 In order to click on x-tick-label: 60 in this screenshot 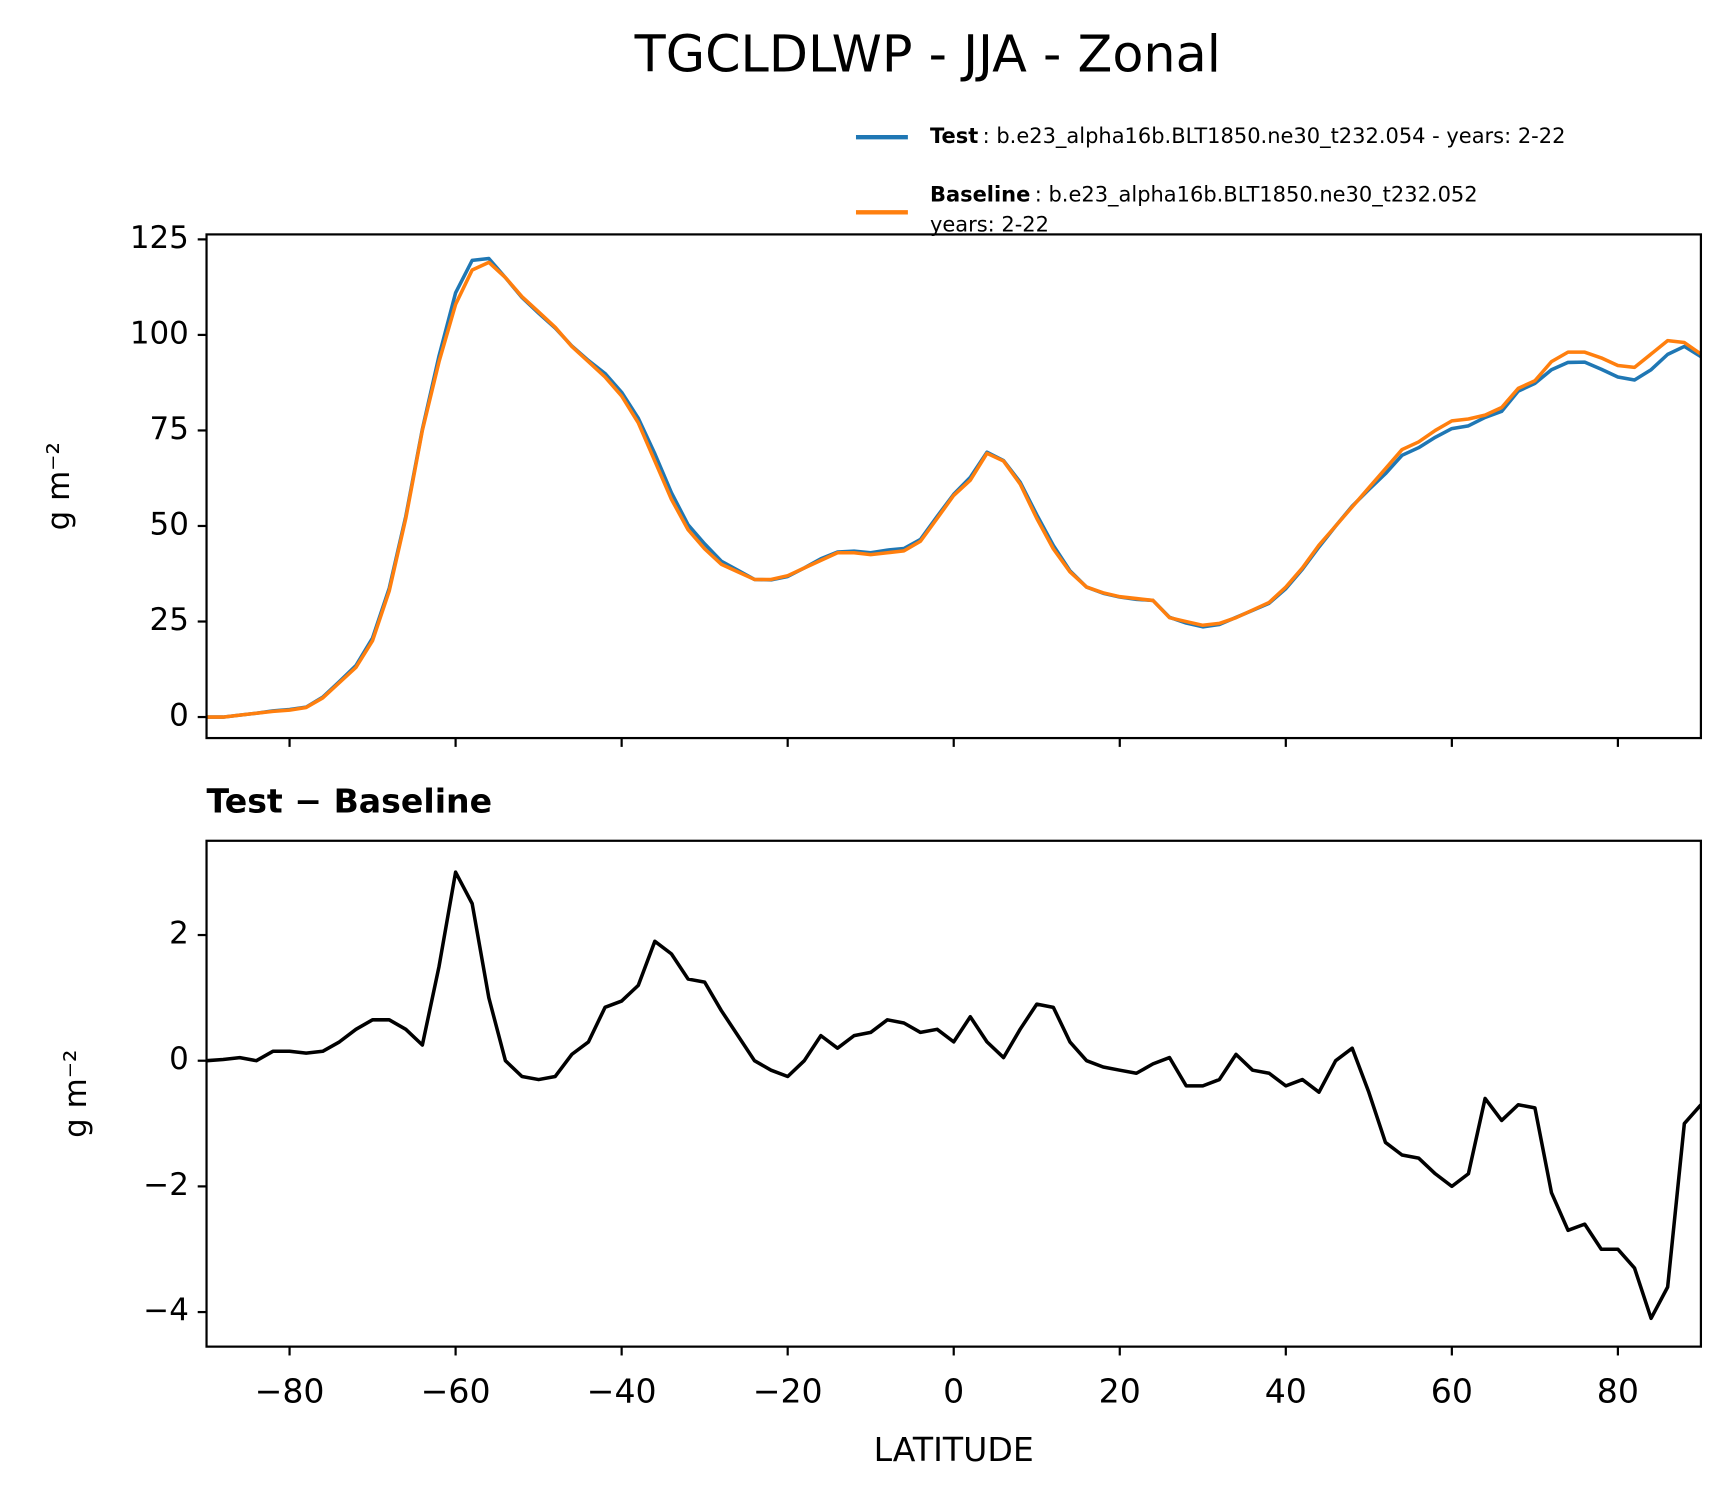, I will do `click(1452, 1391)`.